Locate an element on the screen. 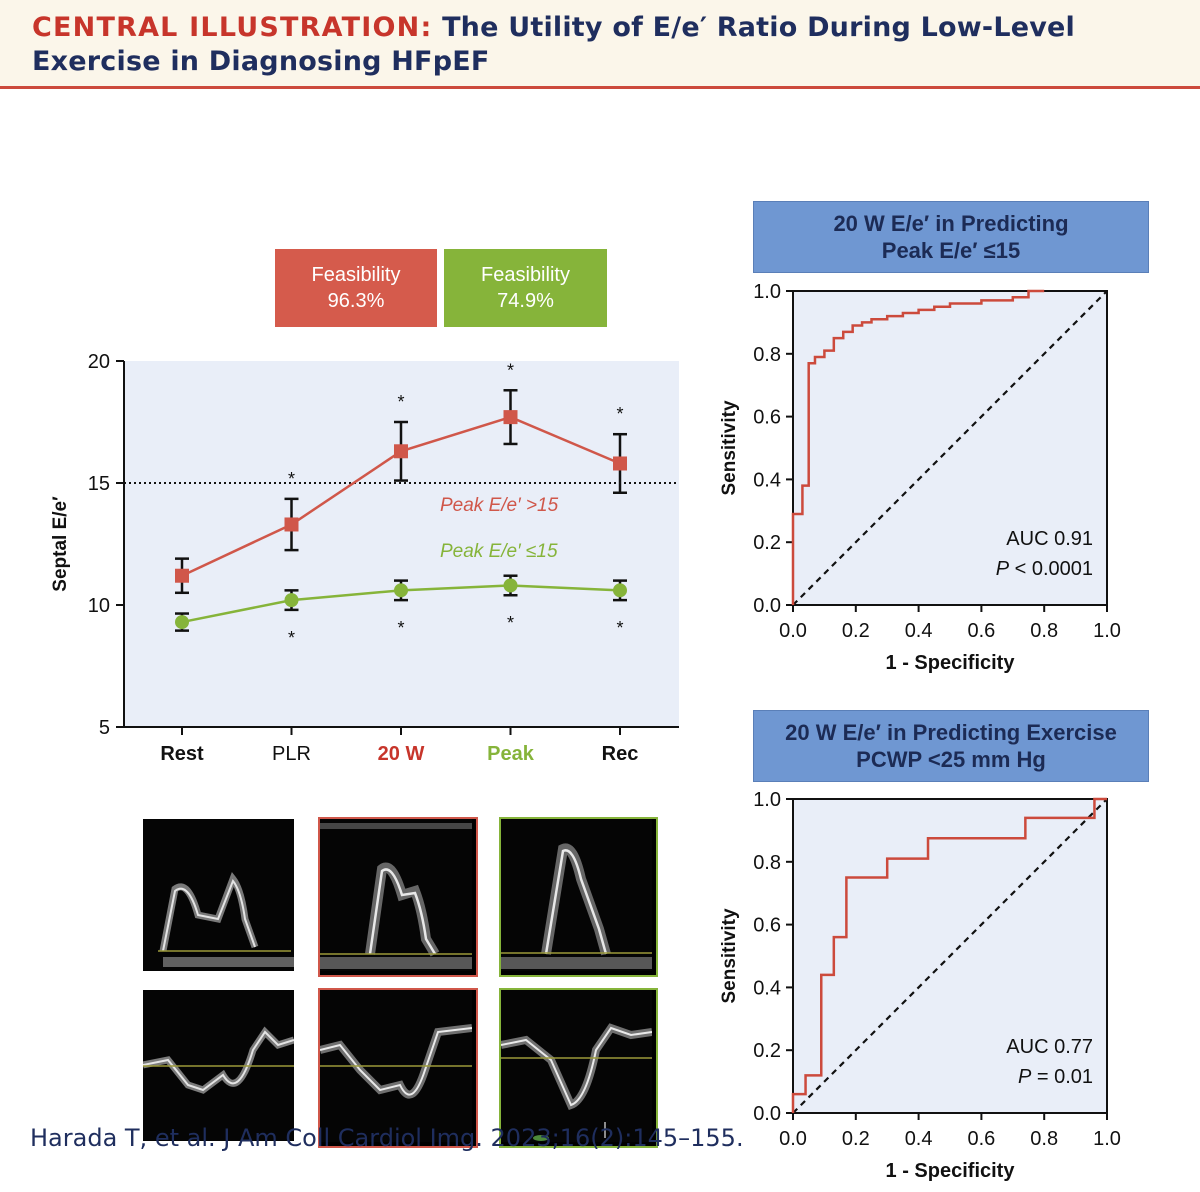 The height and width of the screenshot is (1192, 1200). roc2-x-tick-label: 1.0 is located at coordinates (1107, 1139).